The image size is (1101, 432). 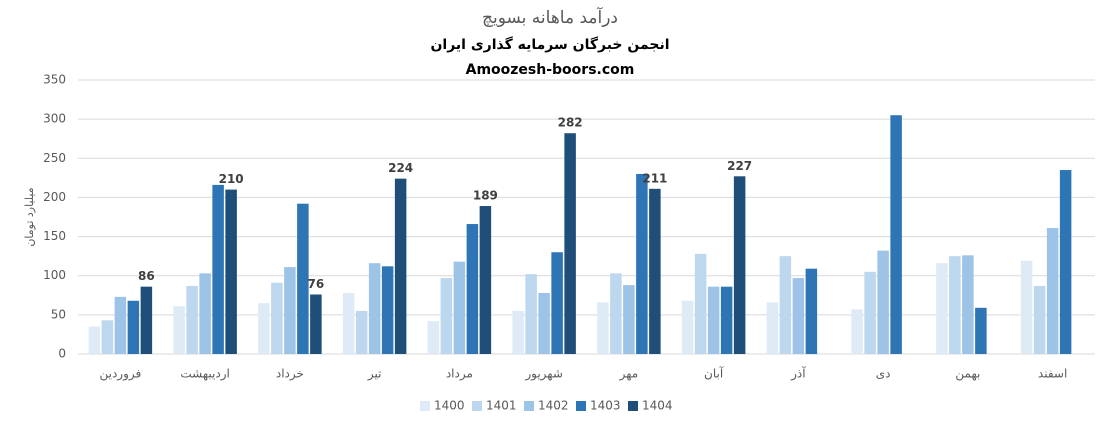 I want to click on x-tick-label: تیر, so click(x=374, y=374).